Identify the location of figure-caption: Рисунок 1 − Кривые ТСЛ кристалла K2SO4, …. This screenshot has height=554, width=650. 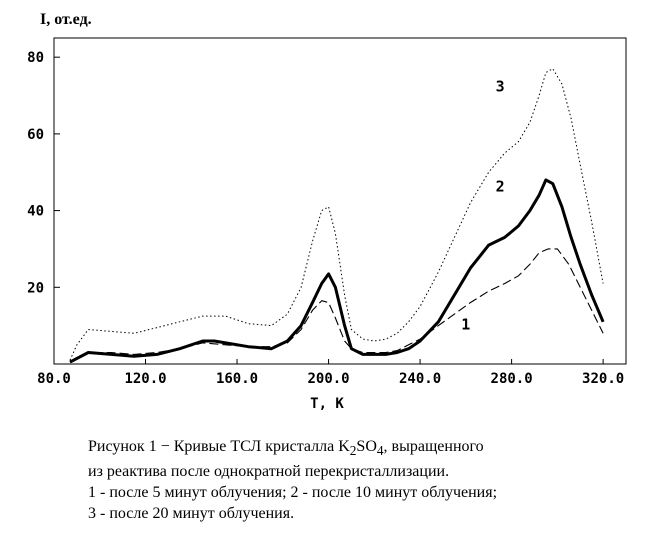
(358, 480).